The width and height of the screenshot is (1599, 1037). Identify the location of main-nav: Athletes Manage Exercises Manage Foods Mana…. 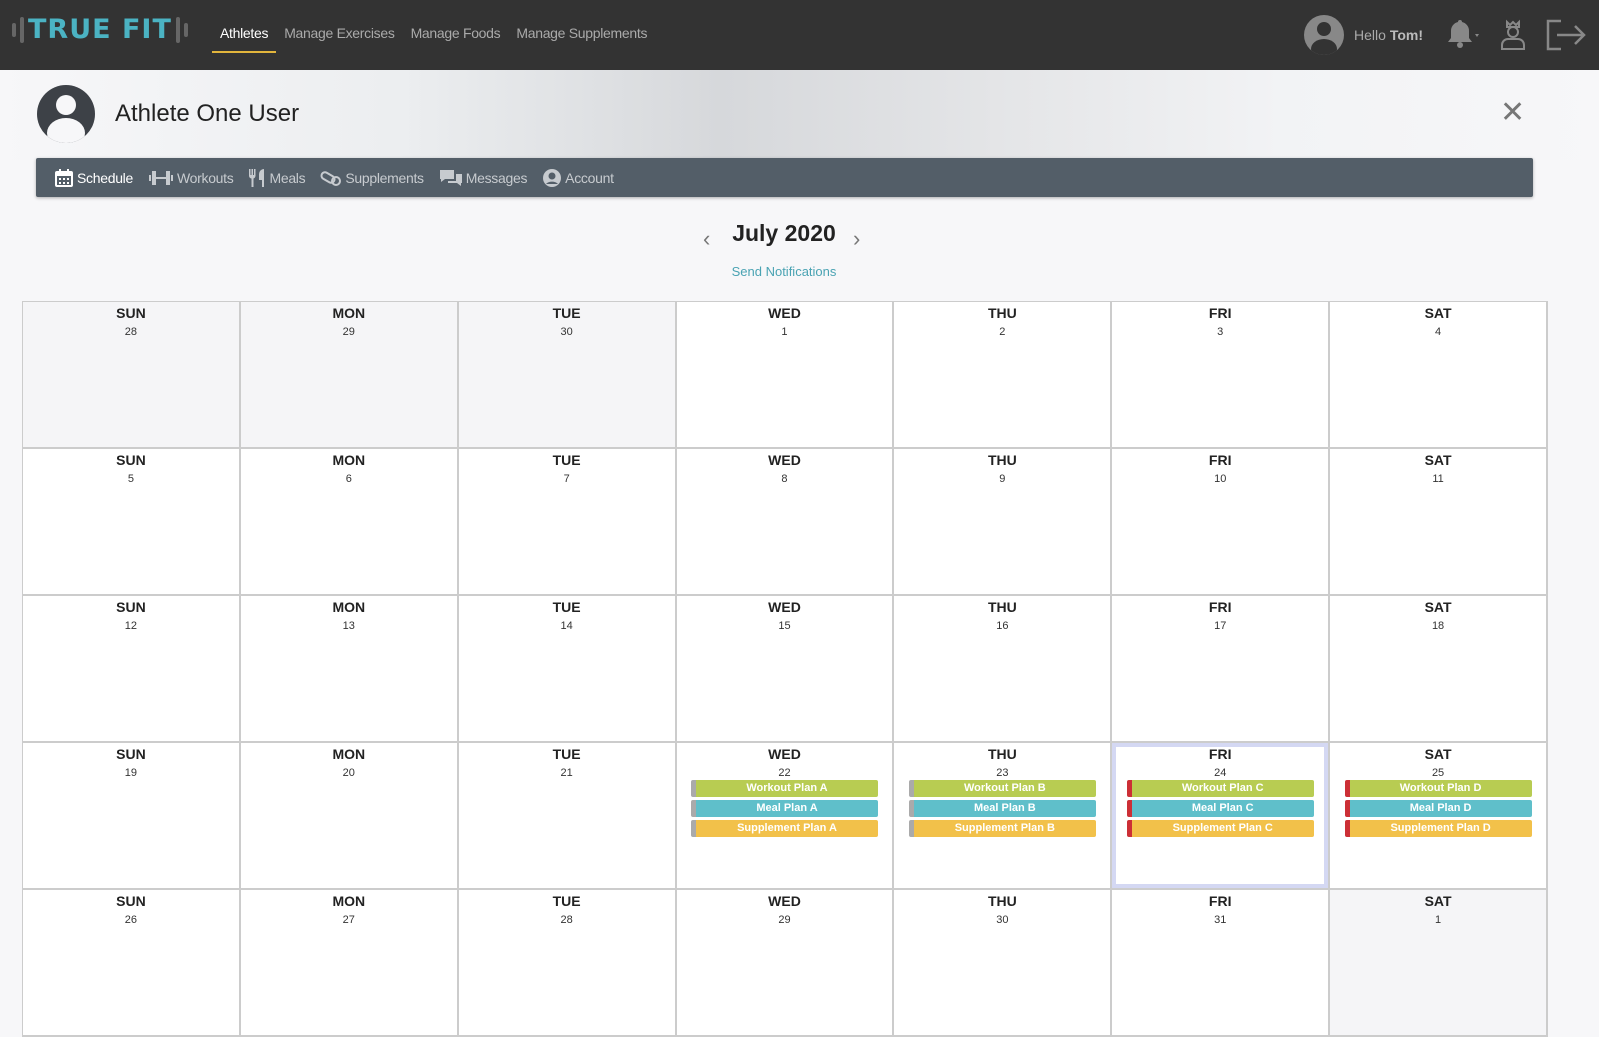
(433, 35).